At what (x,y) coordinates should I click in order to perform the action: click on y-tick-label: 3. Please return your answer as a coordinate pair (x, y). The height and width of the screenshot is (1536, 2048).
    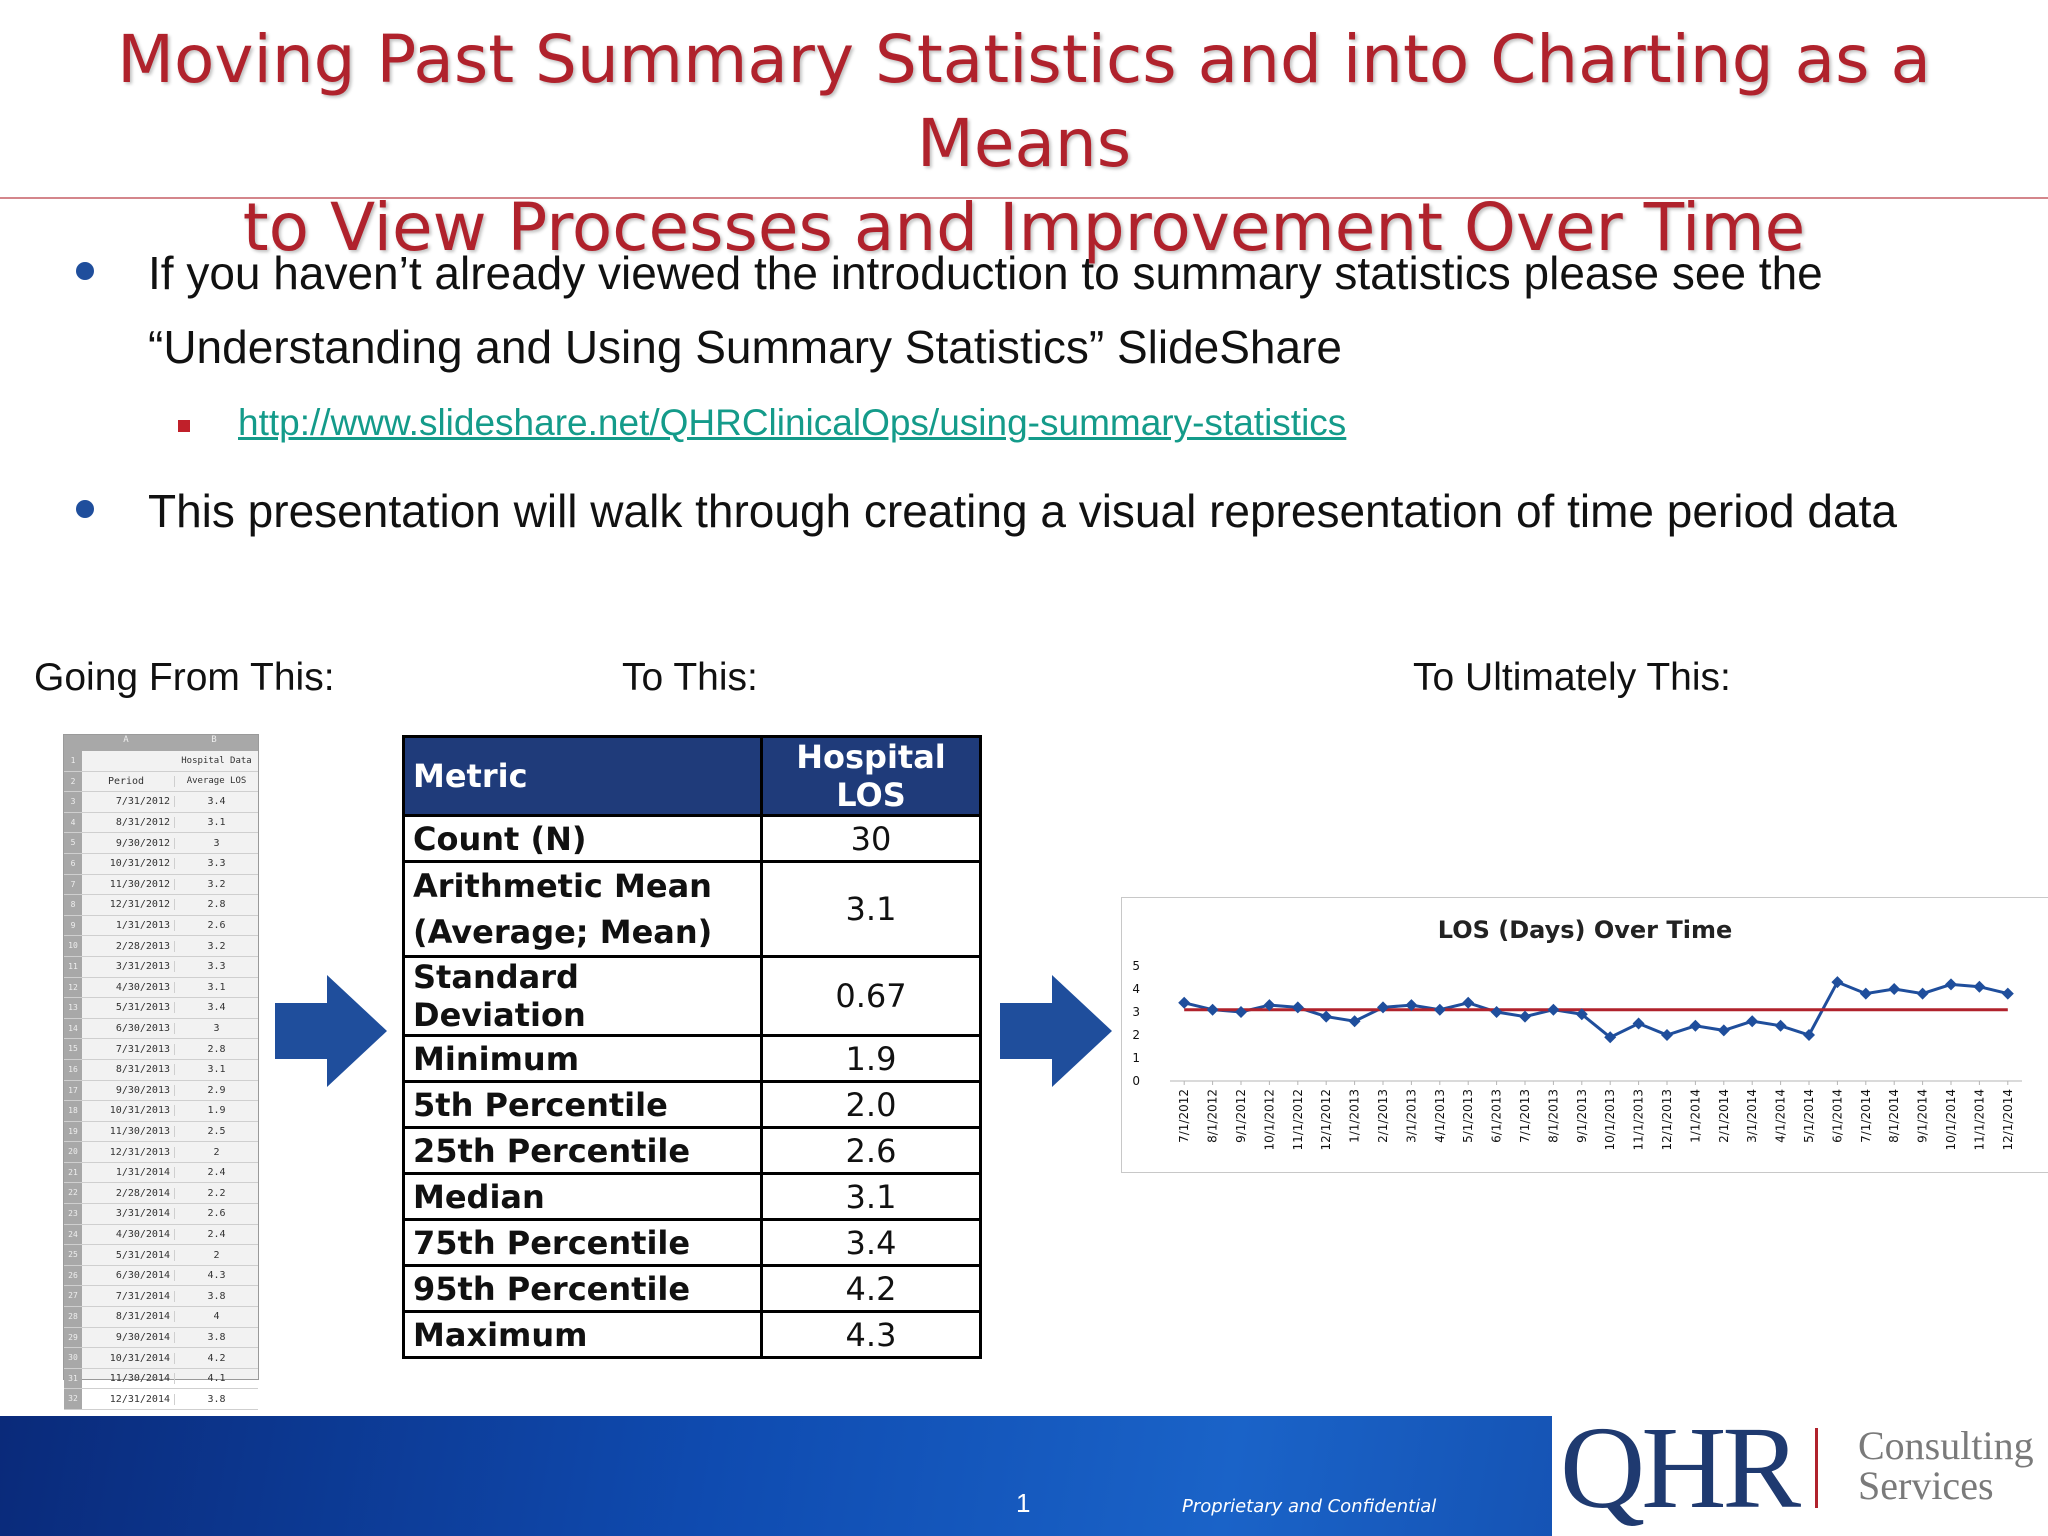
    Looking at the image, I should click on (1136, 1012).